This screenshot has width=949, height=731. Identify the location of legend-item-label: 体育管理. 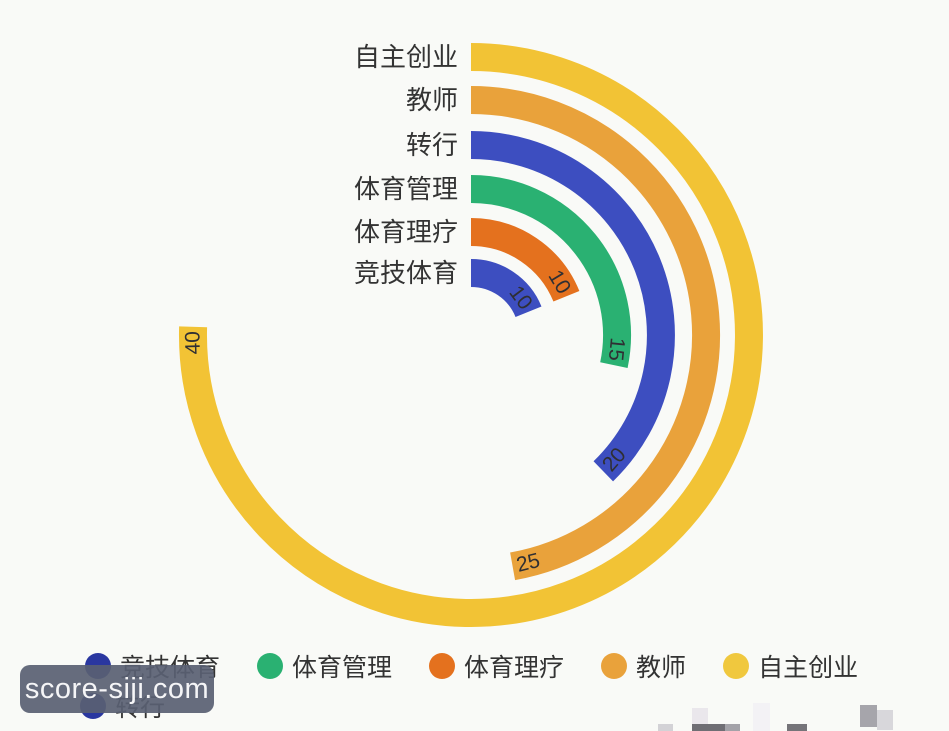
(342, 668).